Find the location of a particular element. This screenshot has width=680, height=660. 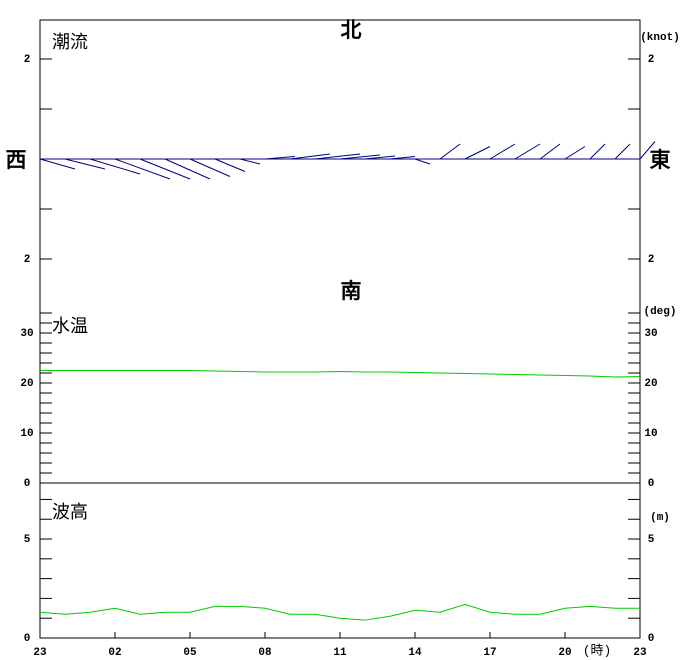

x-tick-label: 17 is located at coordinates (489, 653).